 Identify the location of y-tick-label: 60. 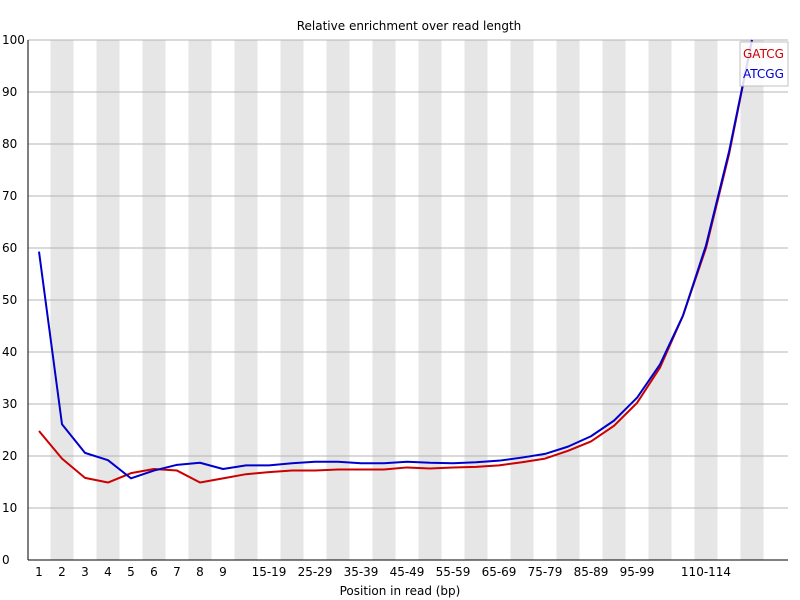
(9, 248).